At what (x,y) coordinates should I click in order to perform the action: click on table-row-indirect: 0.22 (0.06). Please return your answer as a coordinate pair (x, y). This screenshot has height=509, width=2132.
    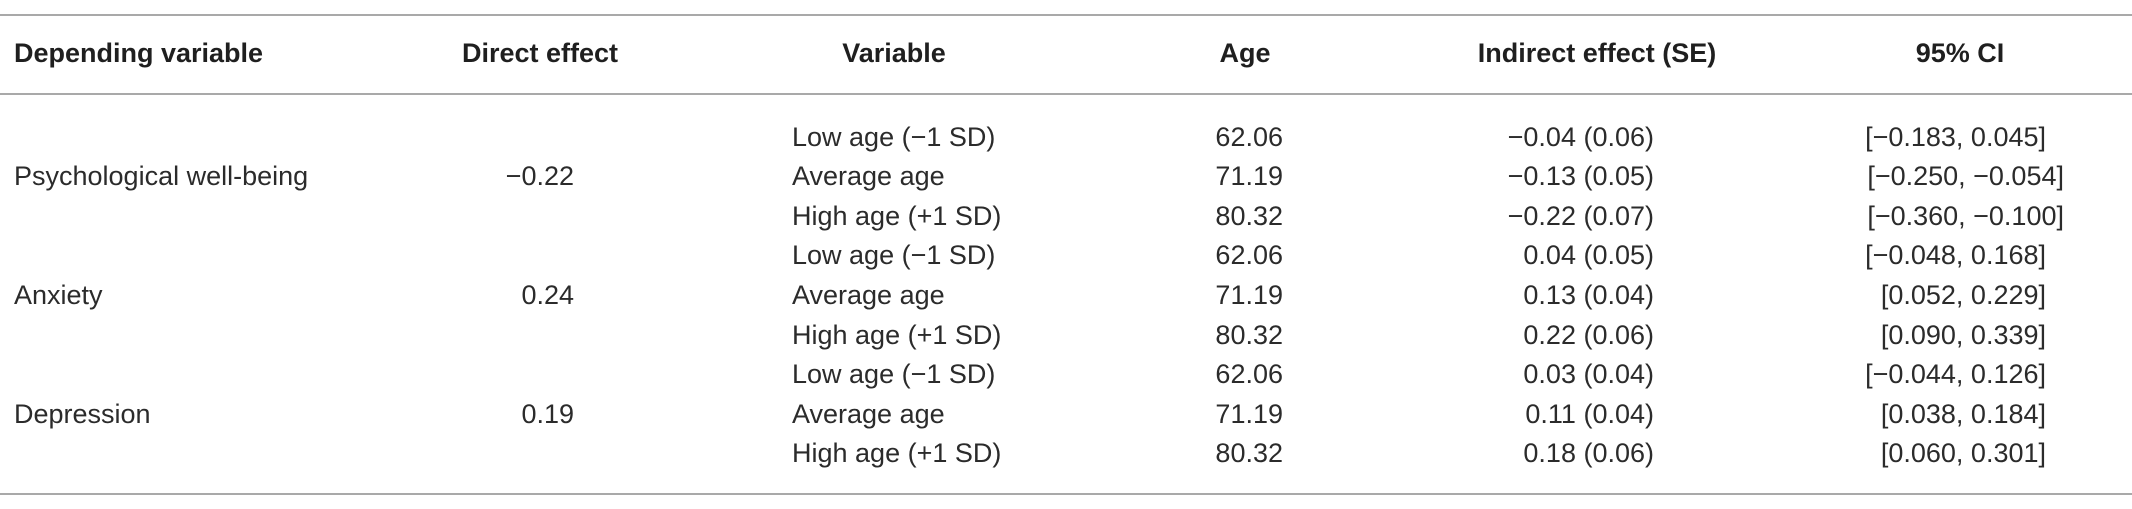
    Looking at the image, I should click on (1588, 335).